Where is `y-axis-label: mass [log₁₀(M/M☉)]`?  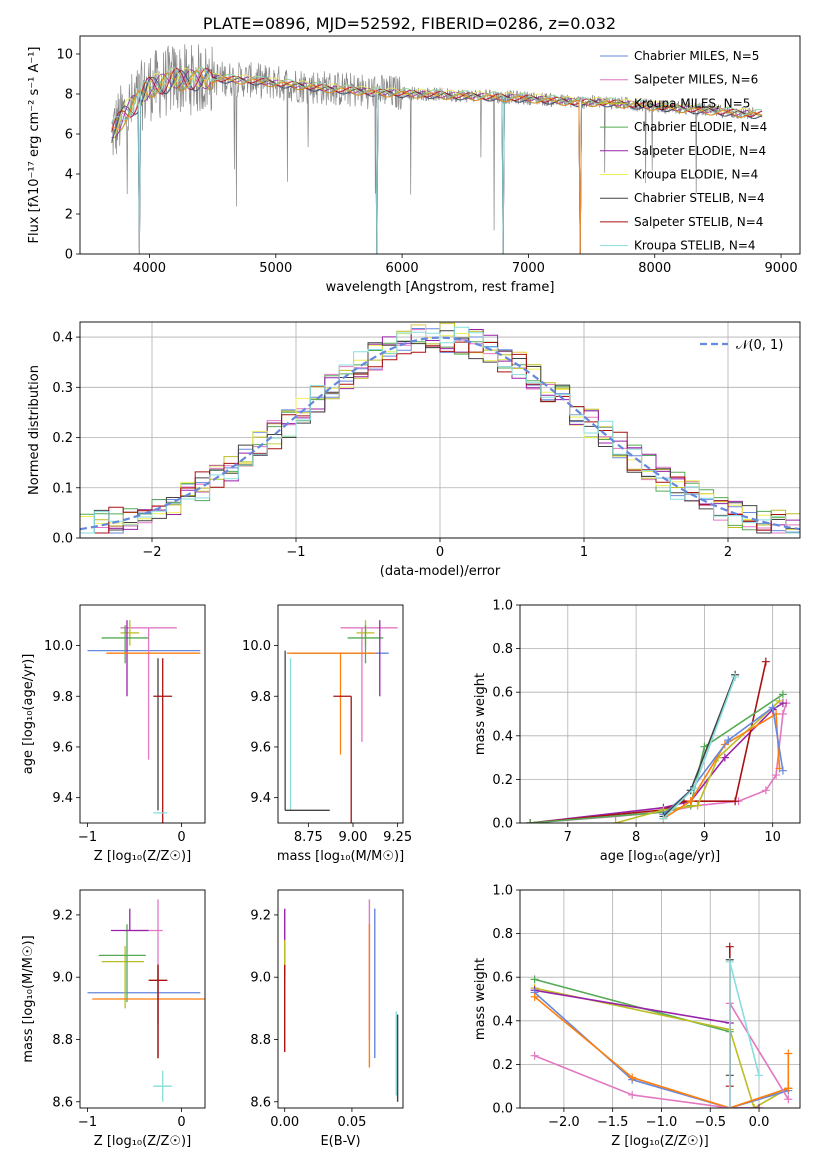 y-axis-label: mass [log₁₀(M/M☉)] is located at coordinates (28, 998).